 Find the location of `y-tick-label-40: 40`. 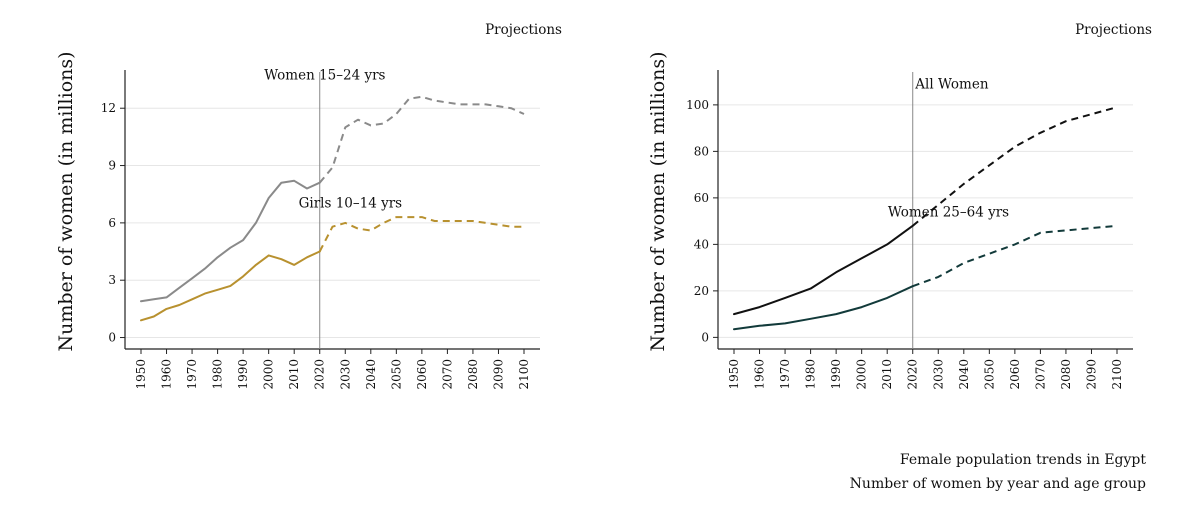

y-tick-label-40: 40 is located at coordinates (701, 244).